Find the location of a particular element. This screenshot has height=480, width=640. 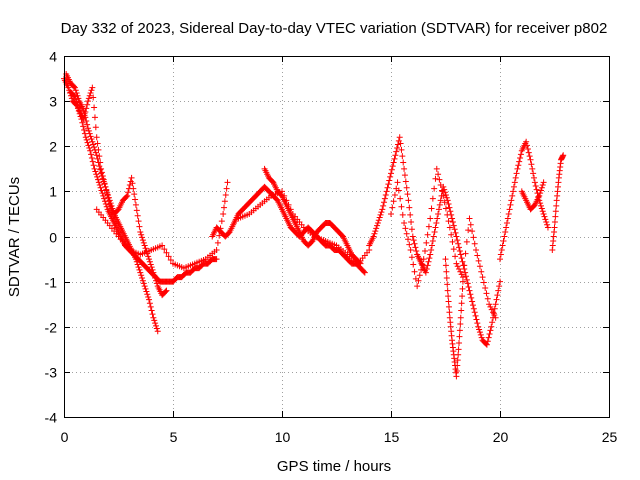

y-tick-label: -4 is located at coordinates (51, 418).